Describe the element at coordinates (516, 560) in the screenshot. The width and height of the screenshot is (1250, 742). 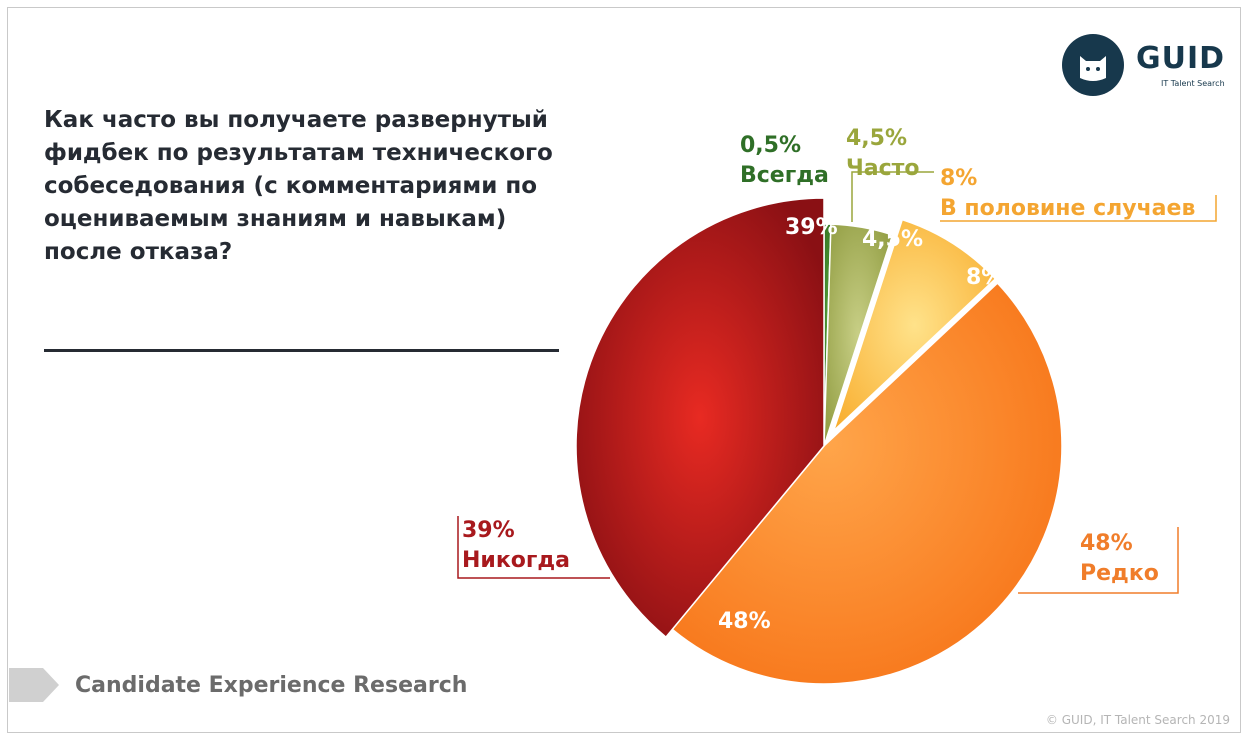
I see `outer-name-label-never: Никогда` at that location.